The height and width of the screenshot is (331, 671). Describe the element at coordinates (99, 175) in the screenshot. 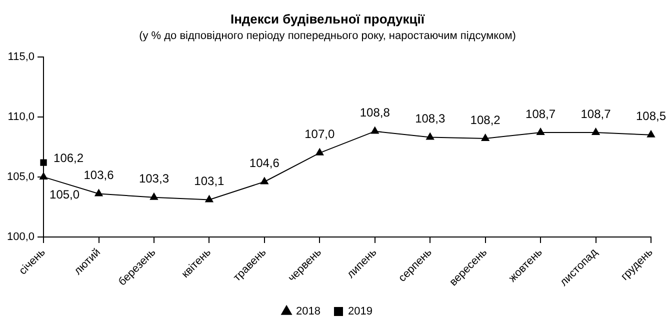

I see `data-label: 103,6` at that location.